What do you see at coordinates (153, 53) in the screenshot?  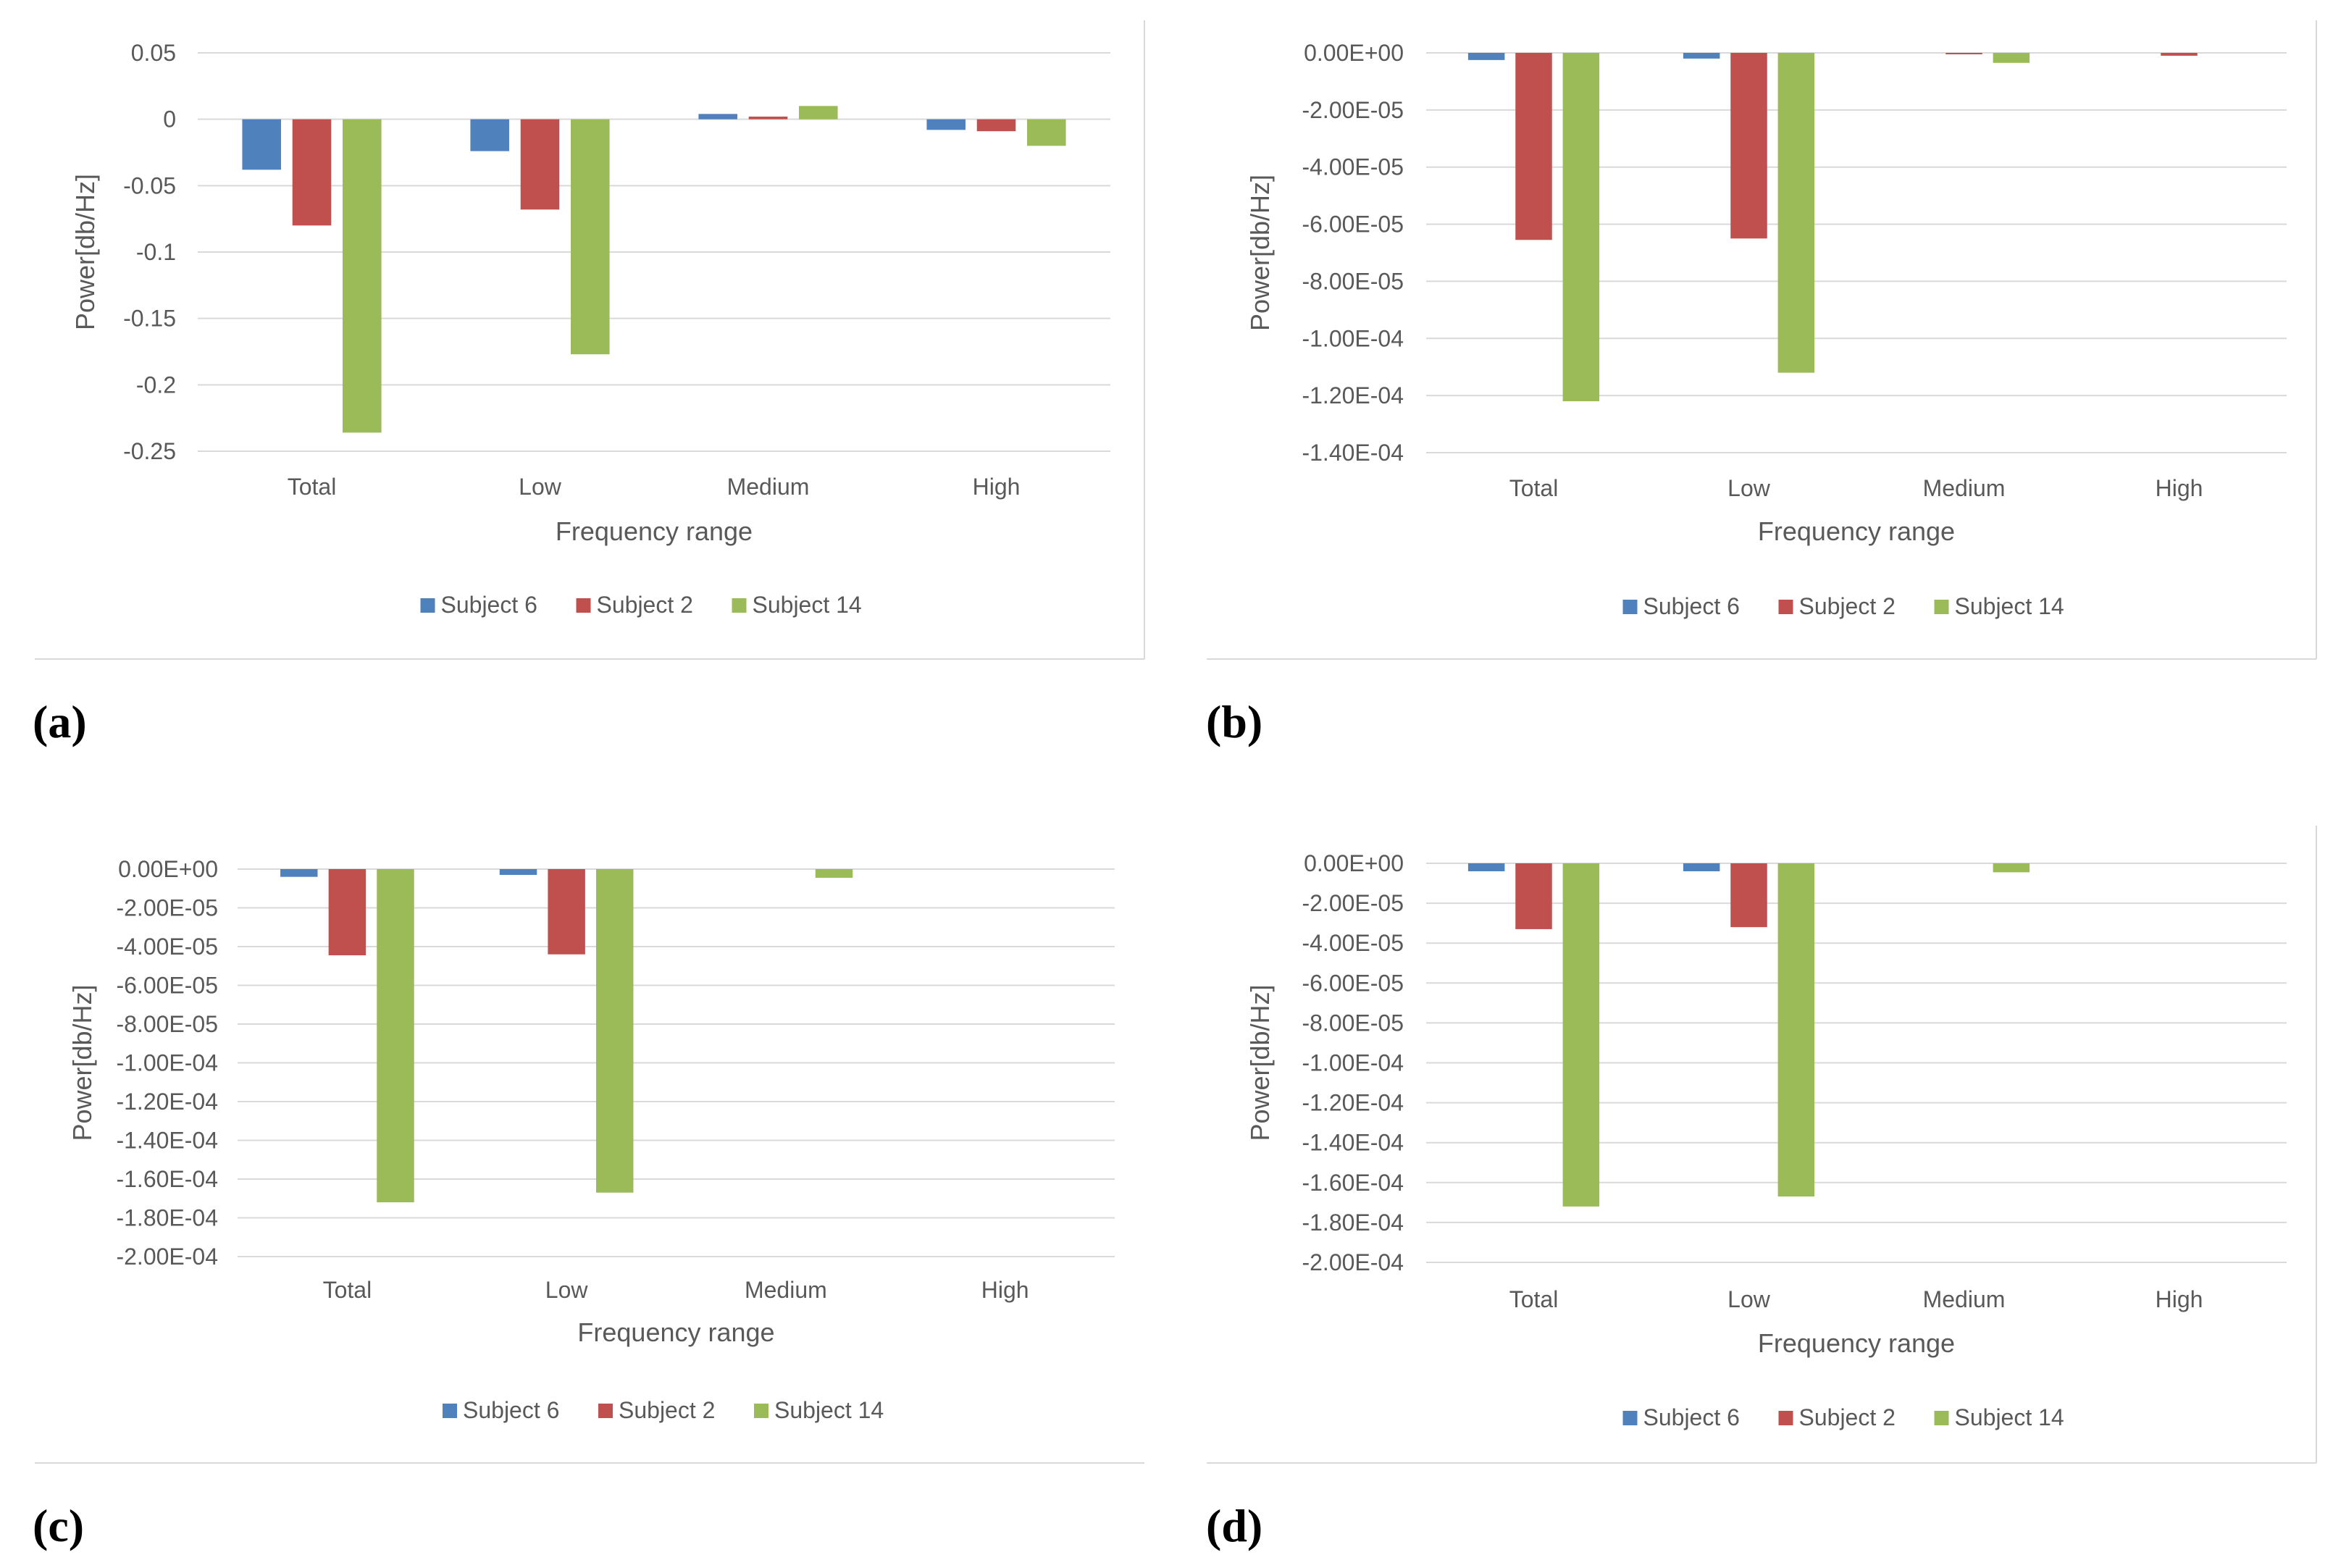 I see `y-tick-label: 0.05` at bounding box center [153, 53].